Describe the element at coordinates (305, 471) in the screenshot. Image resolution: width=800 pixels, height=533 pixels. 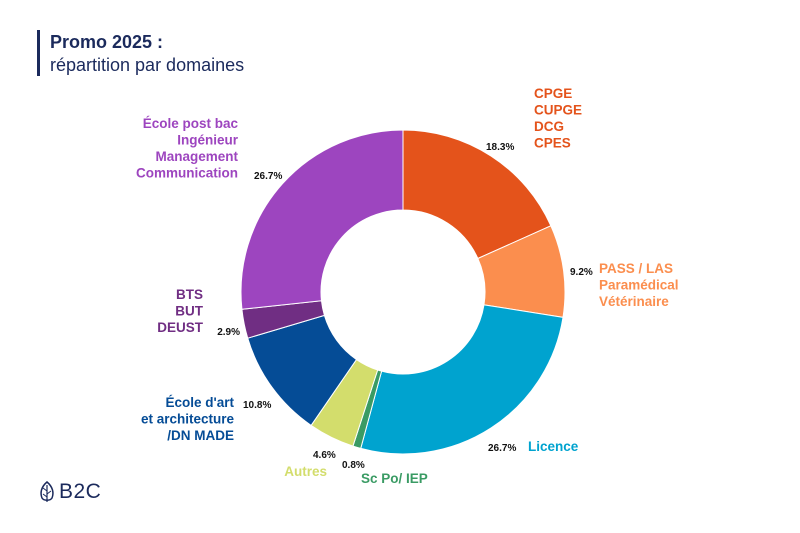
I see `slice-category-label: Autres` at that location.